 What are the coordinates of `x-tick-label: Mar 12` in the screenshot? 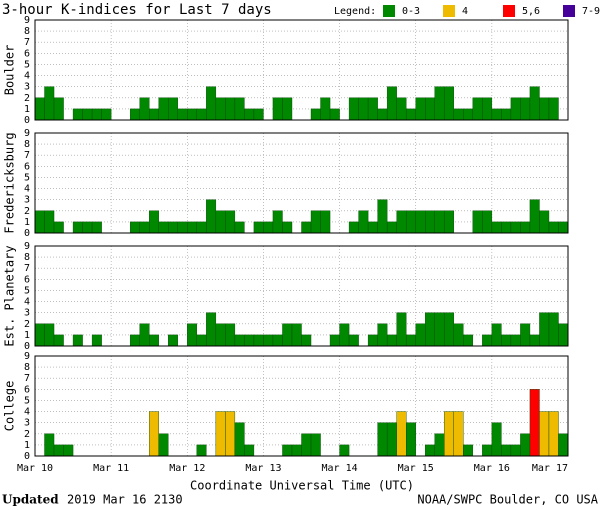 It's located at (187, 468).